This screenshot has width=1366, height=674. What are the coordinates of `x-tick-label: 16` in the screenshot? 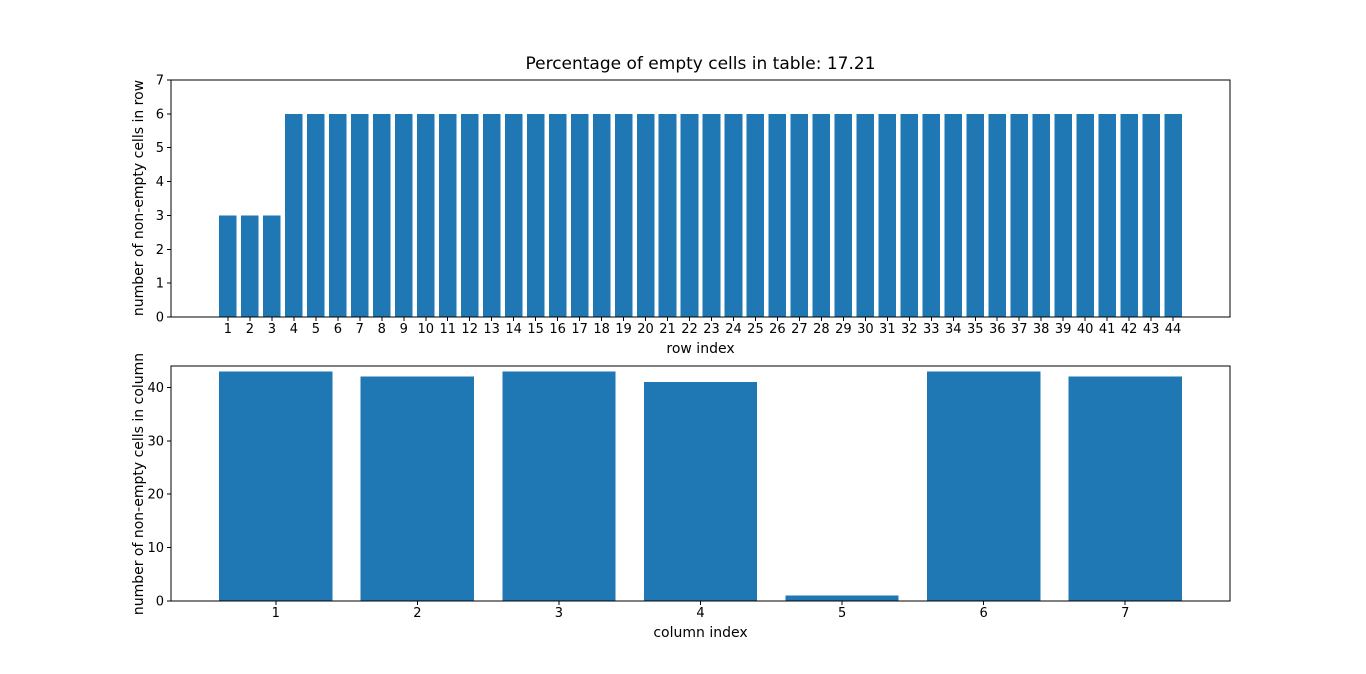 It's located at (557, 329).